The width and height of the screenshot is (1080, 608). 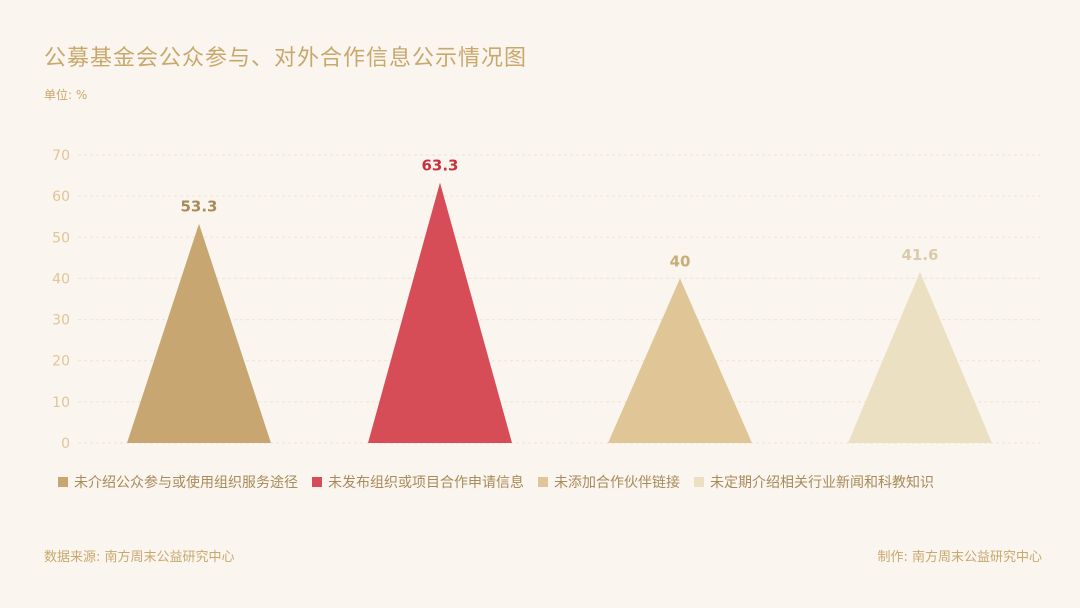 What do you see at coordinates (959, 557) in the screenshot?
I see `credit: 制作: 南方周末公益研究中心` at bounding box center [959, 557].